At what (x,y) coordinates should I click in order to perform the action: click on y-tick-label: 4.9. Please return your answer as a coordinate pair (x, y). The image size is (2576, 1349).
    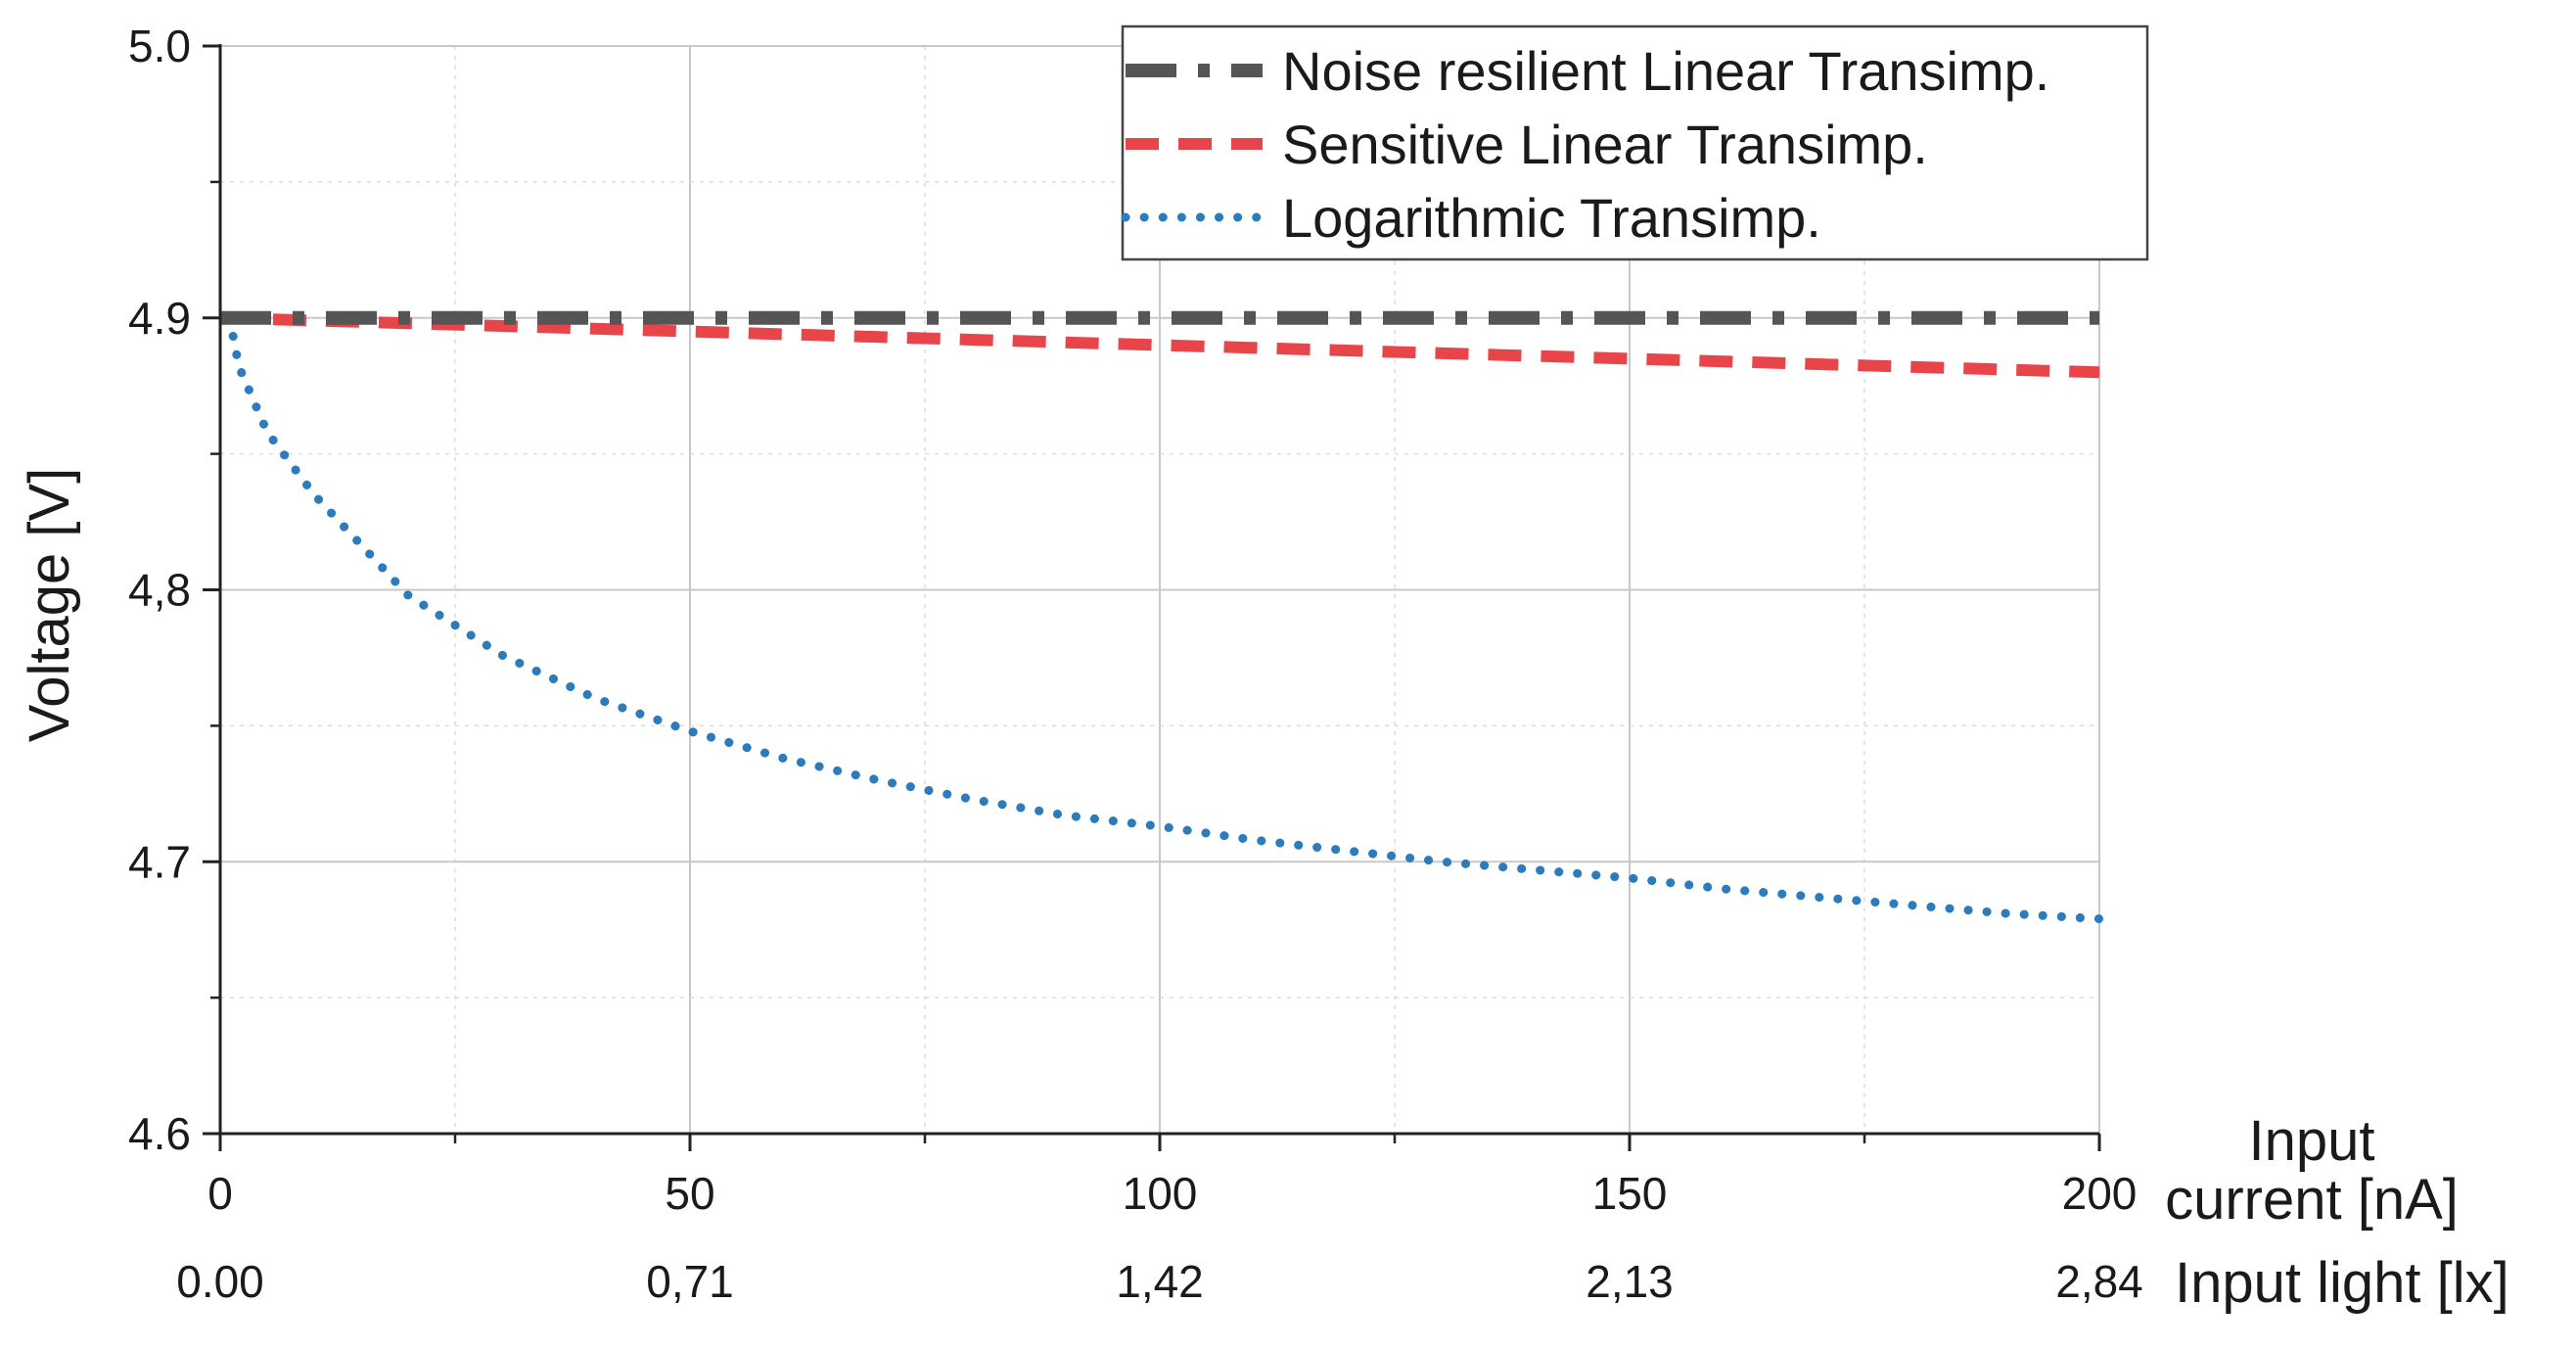
    Looking at the image, I should click on (159, 318).